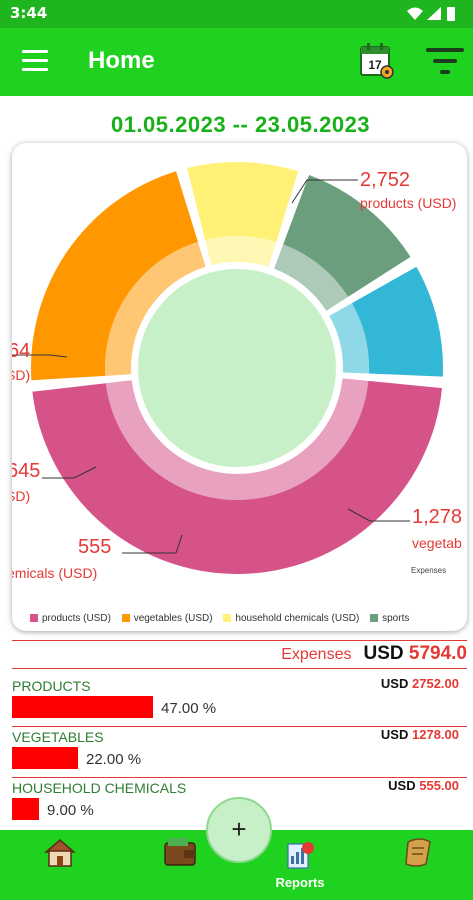  I want to click on donut-inner-ring-household-chemicals, so click(241, 251).